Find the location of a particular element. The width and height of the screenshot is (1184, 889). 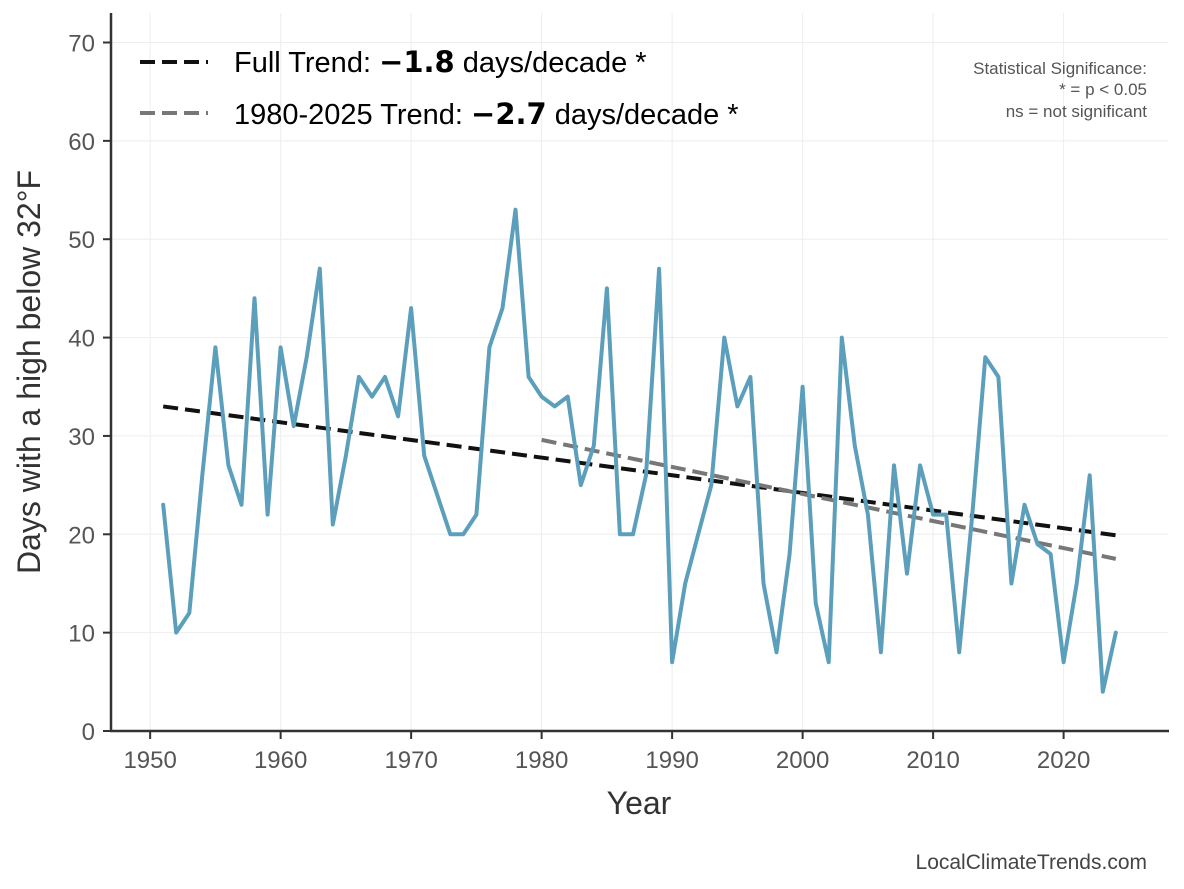

x-tick-label: 1950 is located at coordinates (149, 760).